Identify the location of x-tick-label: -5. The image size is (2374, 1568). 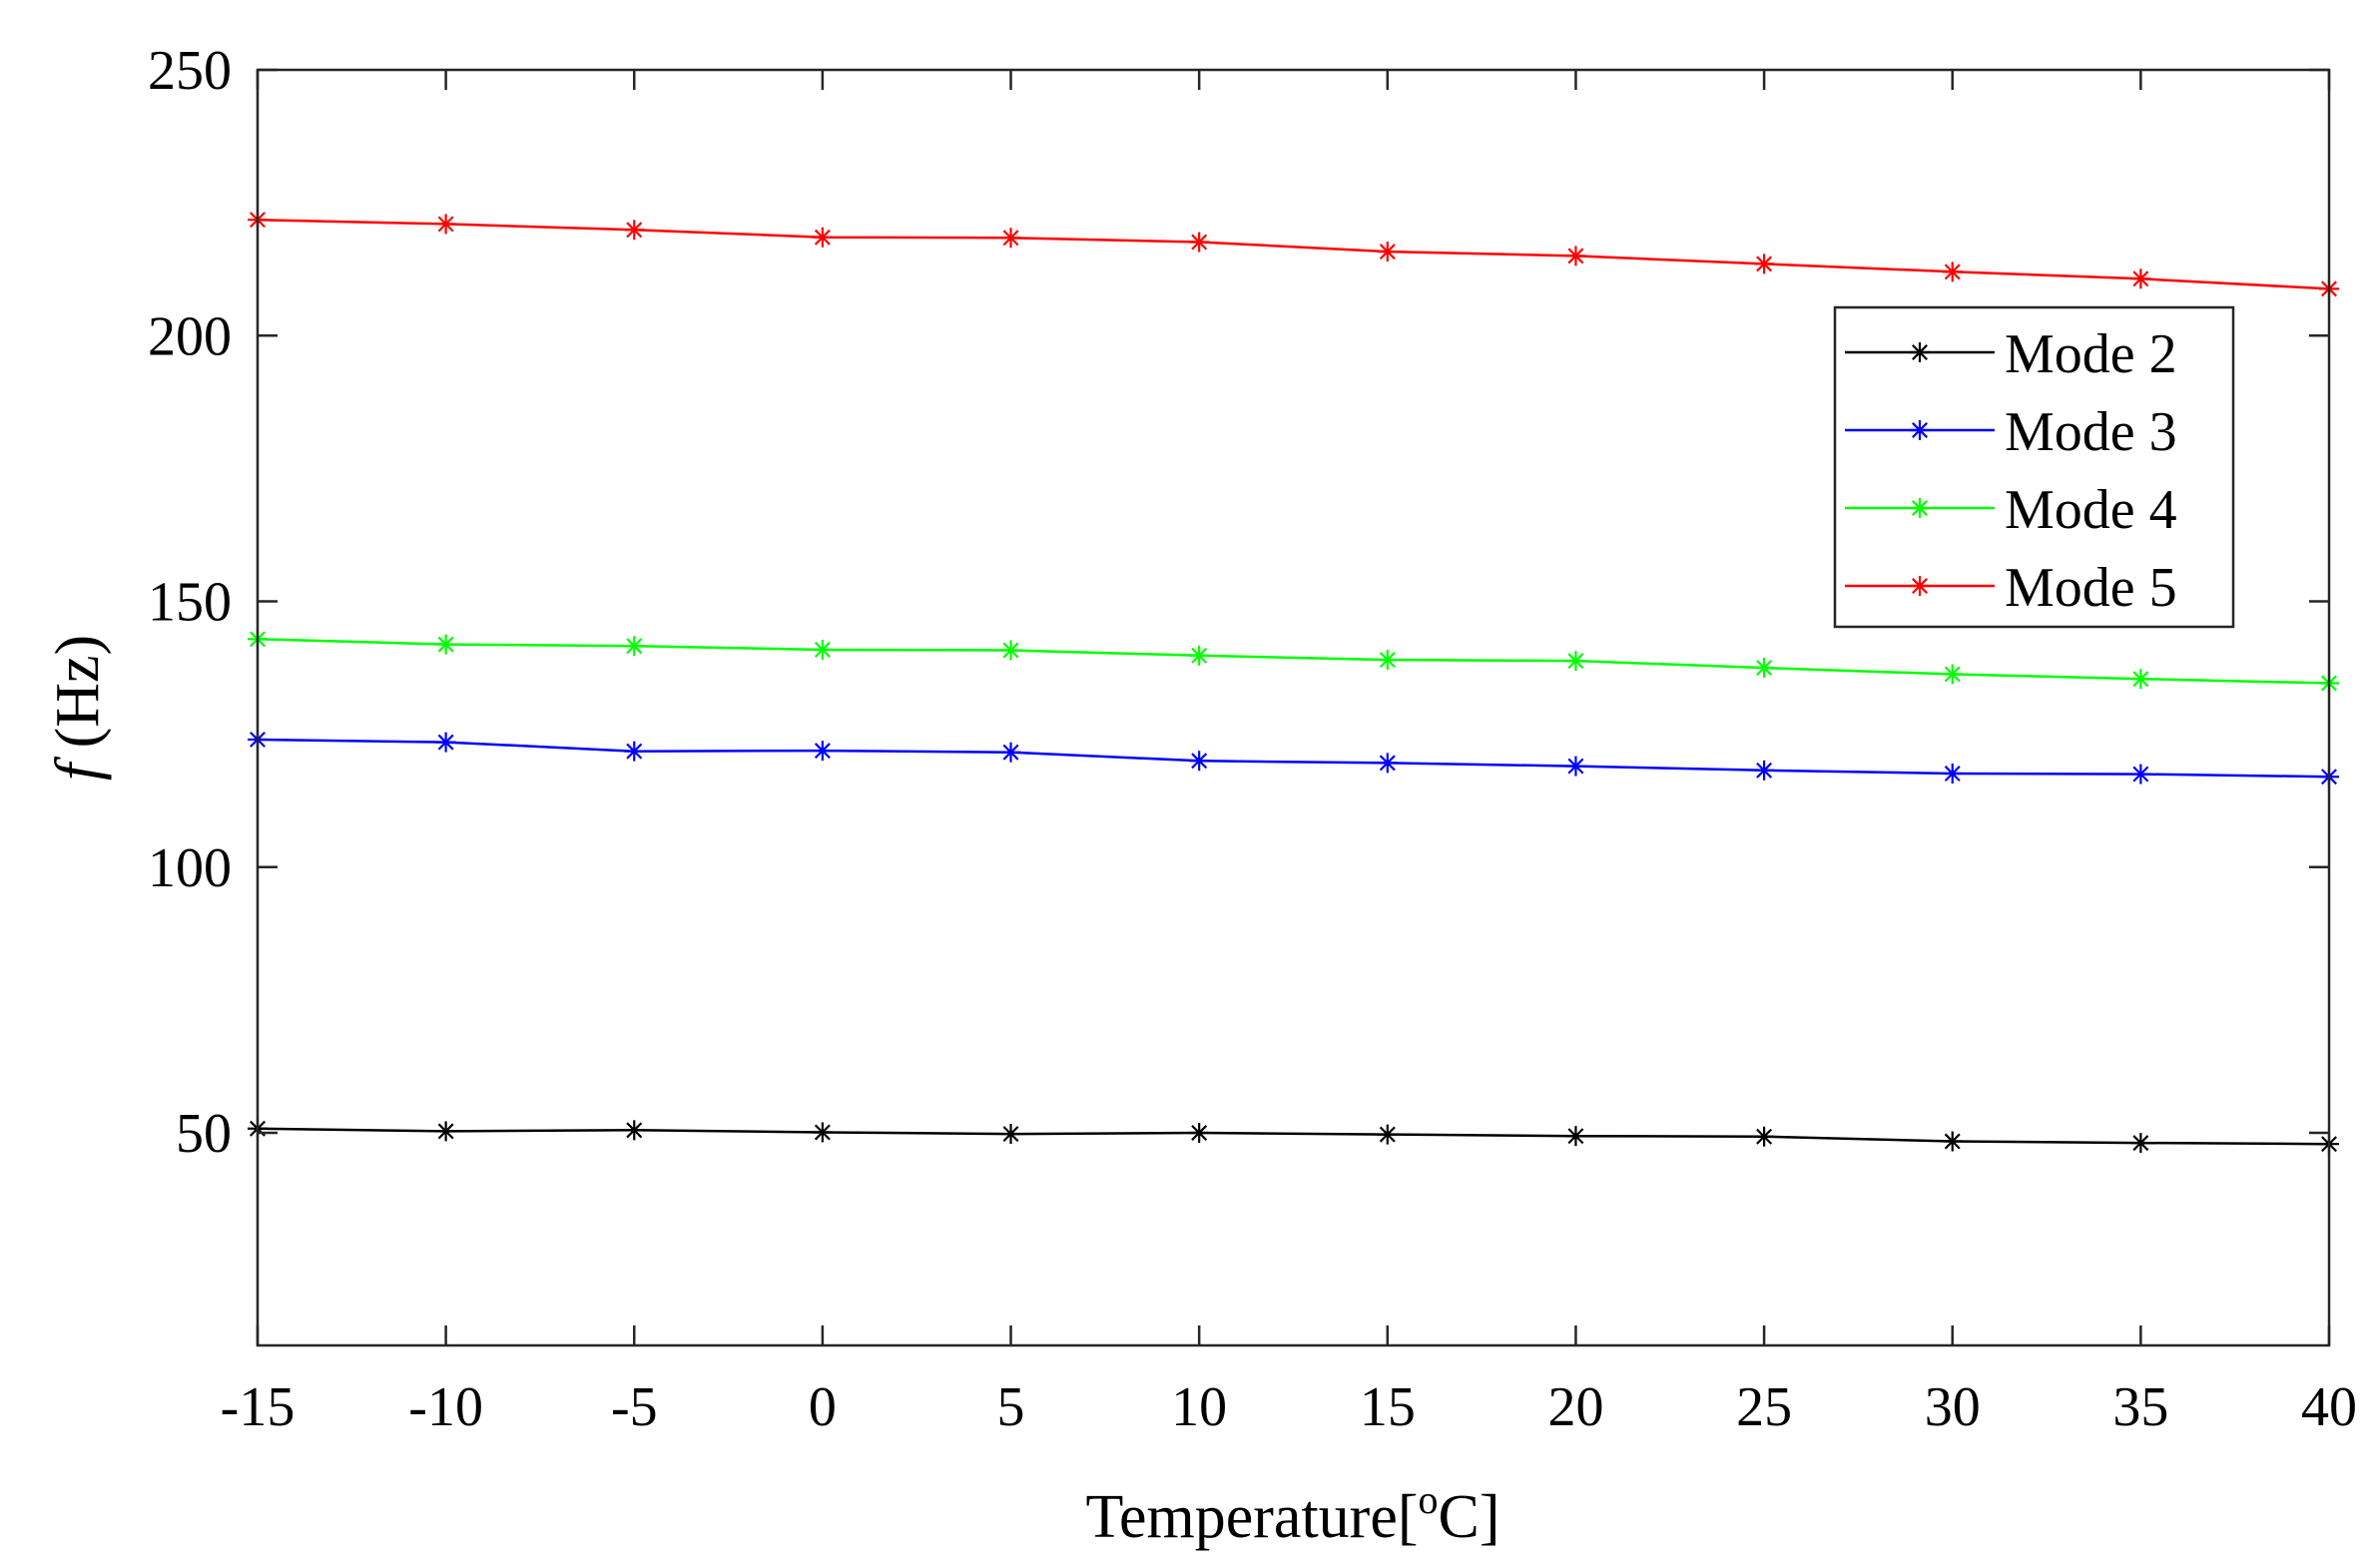
(634, 1407).